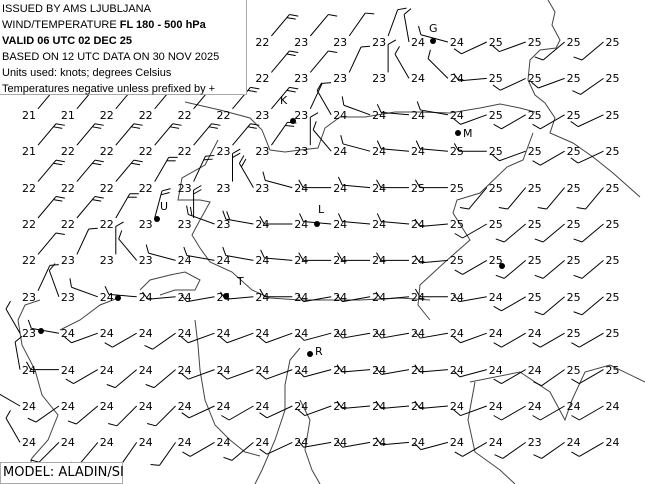 This screenshot has height=484, width=645. I want to click on city-label-r: R, so click(319, 351).